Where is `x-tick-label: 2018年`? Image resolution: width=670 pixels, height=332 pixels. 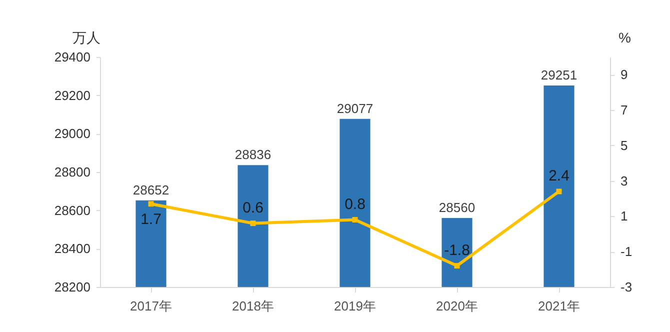
x-tick-label: 2018年 is located at coordinates (253, 306).